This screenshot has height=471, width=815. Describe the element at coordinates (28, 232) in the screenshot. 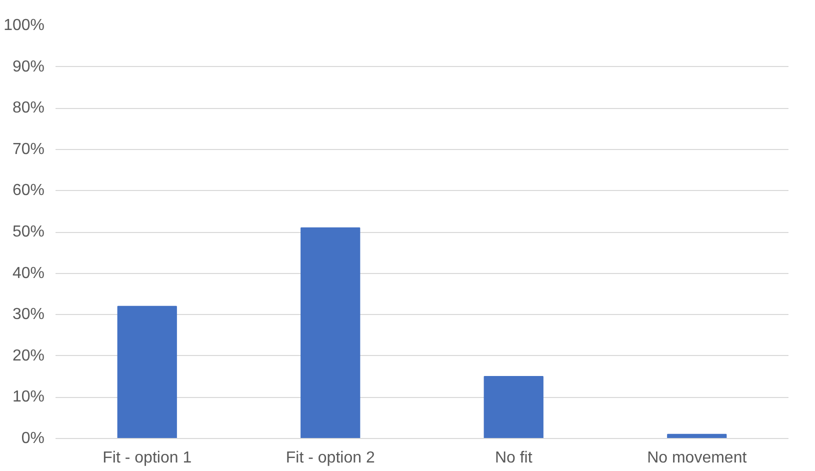

I see `y-tick-label: 50%` at that location.